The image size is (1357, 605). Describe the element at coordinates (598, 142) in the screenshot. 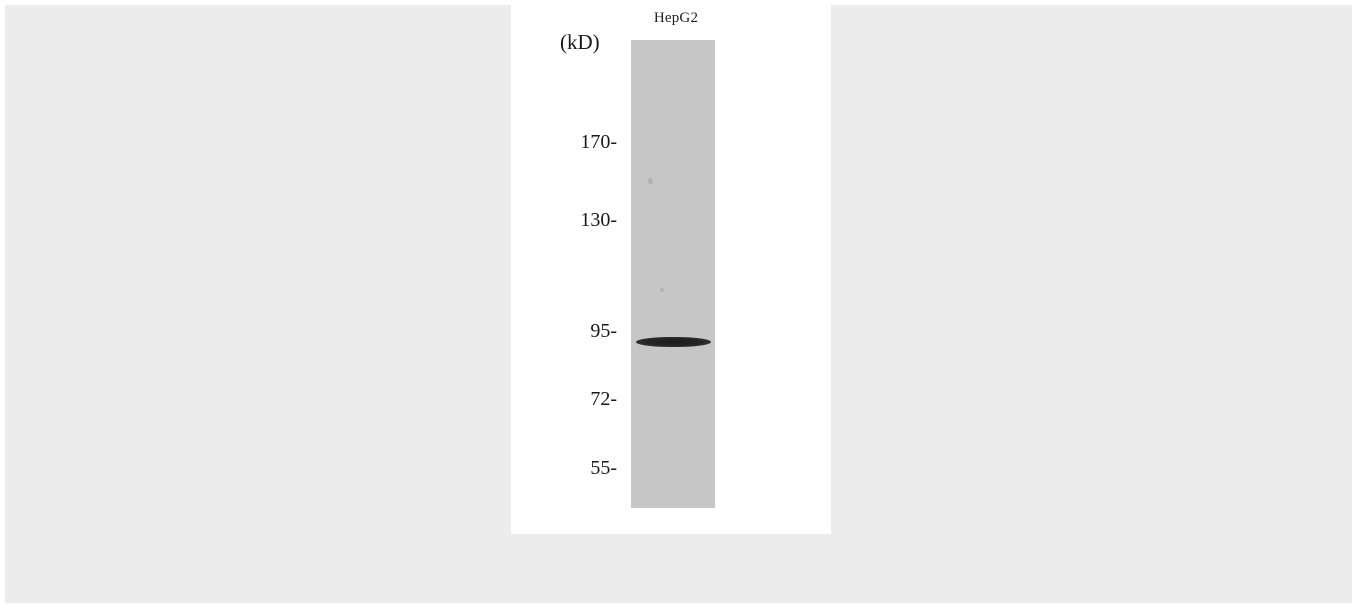

I see `marker-170: 170-` at that location.